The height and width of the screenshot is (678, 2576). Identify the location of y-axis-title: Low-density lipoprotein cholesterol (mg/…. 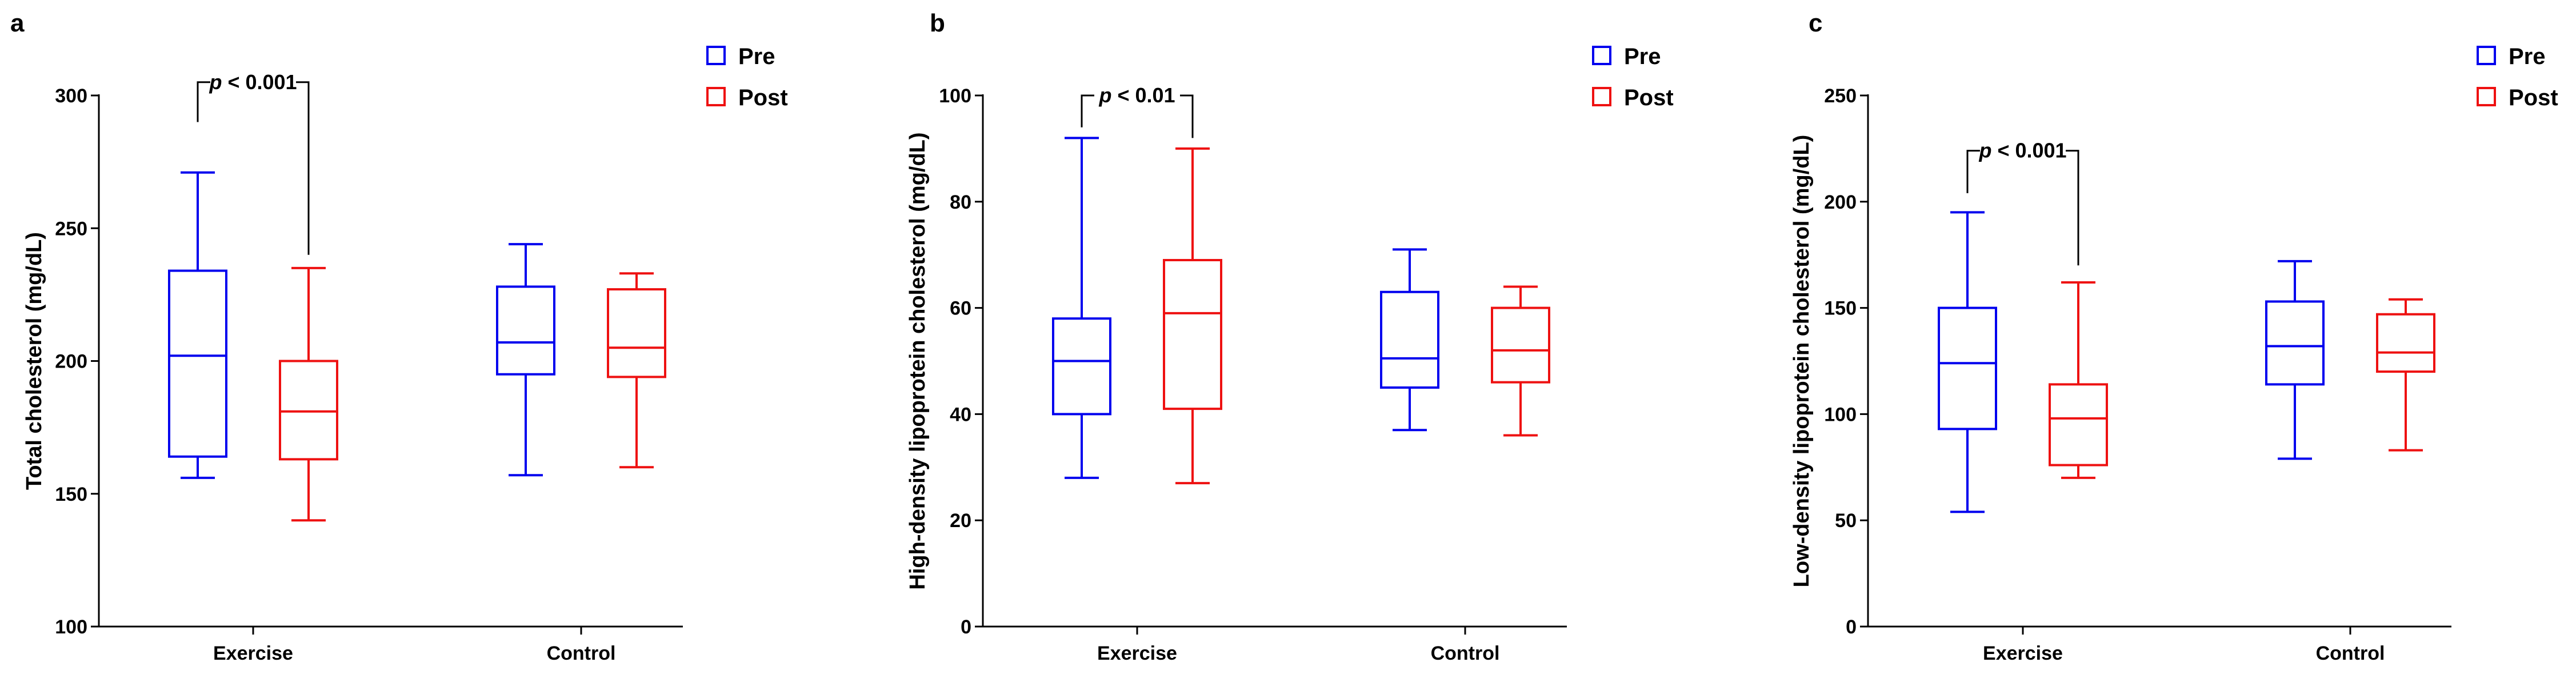
(1802, 361).